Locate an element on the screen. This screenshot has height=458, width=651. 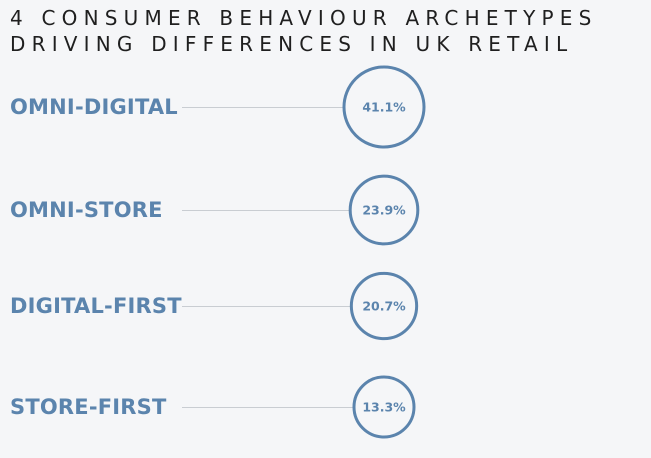
value-label: 20.7% is located at coordinates (384, 306).